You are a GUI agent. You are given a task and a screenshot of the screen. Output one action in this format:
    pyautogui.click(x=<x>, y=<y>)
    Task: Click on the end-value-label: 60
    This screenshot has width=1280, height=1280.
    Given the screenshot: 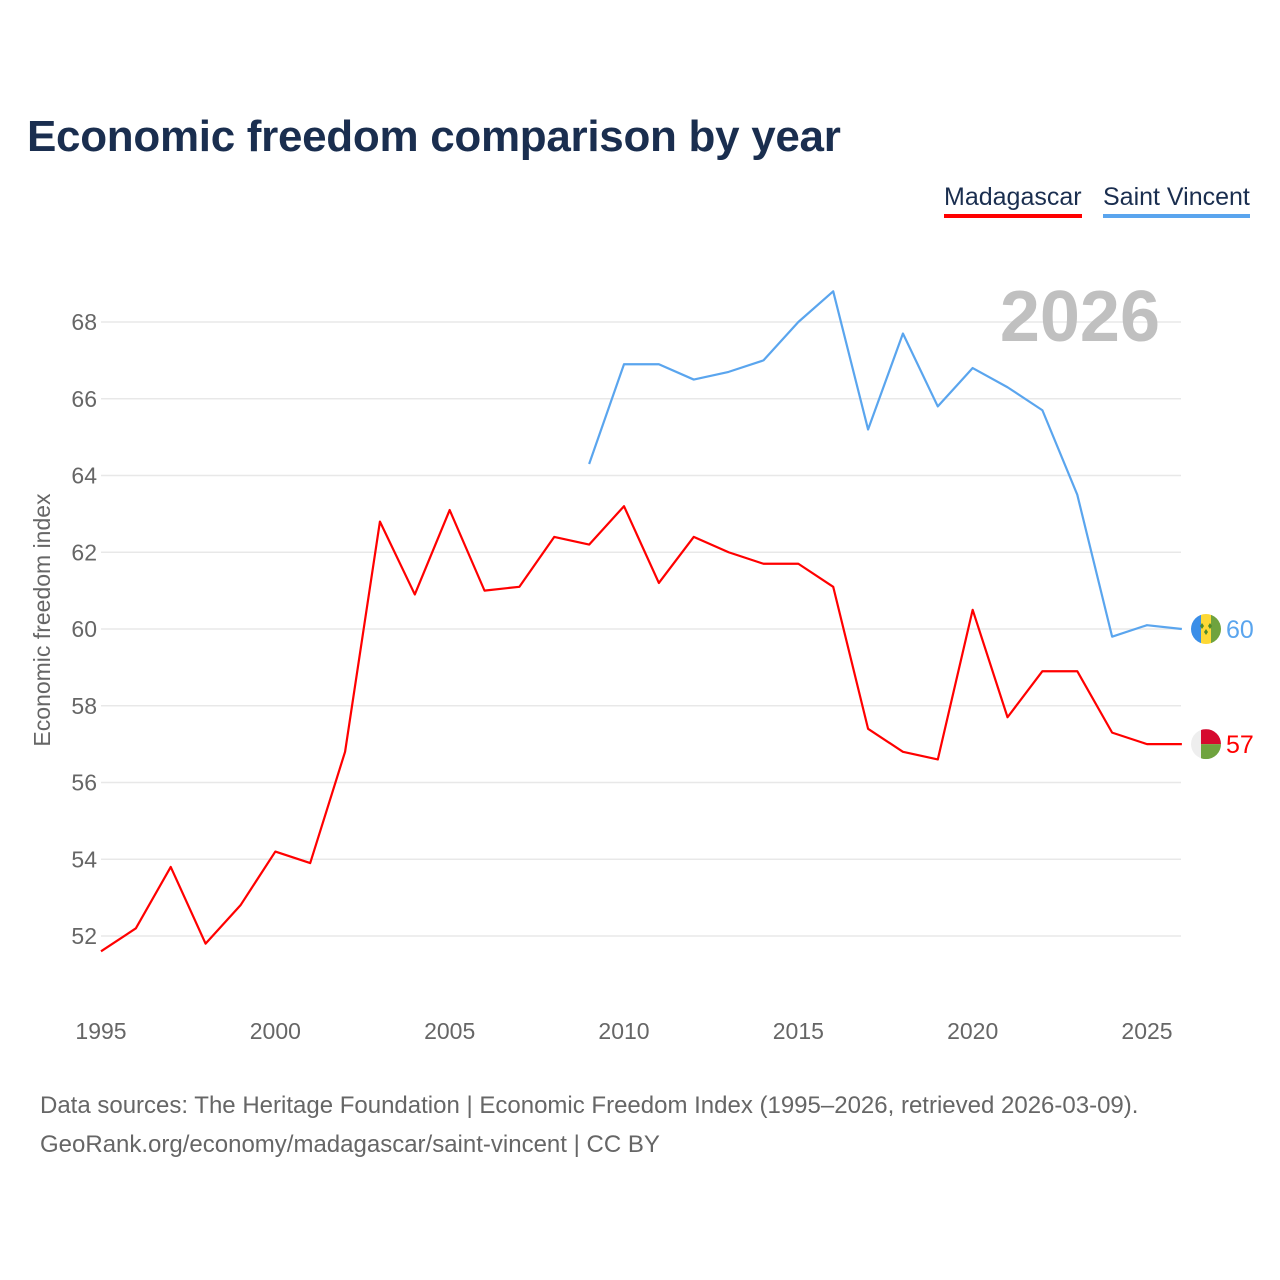 What is the action you would take?
    pyautogui.click(x=1240, y=630)
    